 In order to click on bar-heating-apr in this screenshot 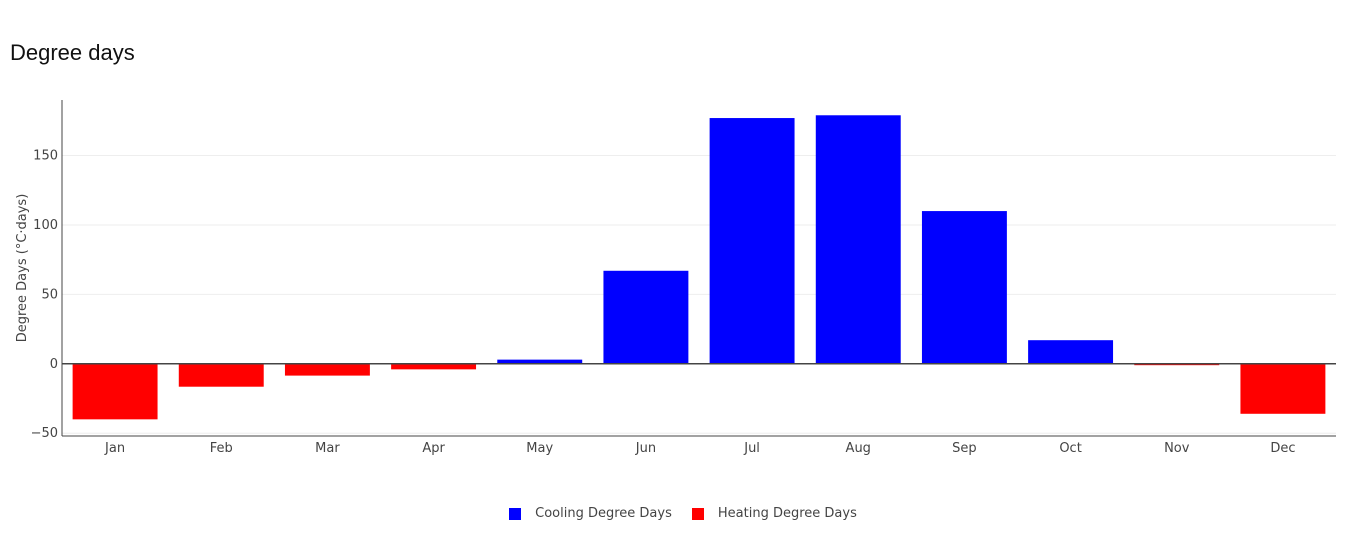, I will do `click(434, 366)`.